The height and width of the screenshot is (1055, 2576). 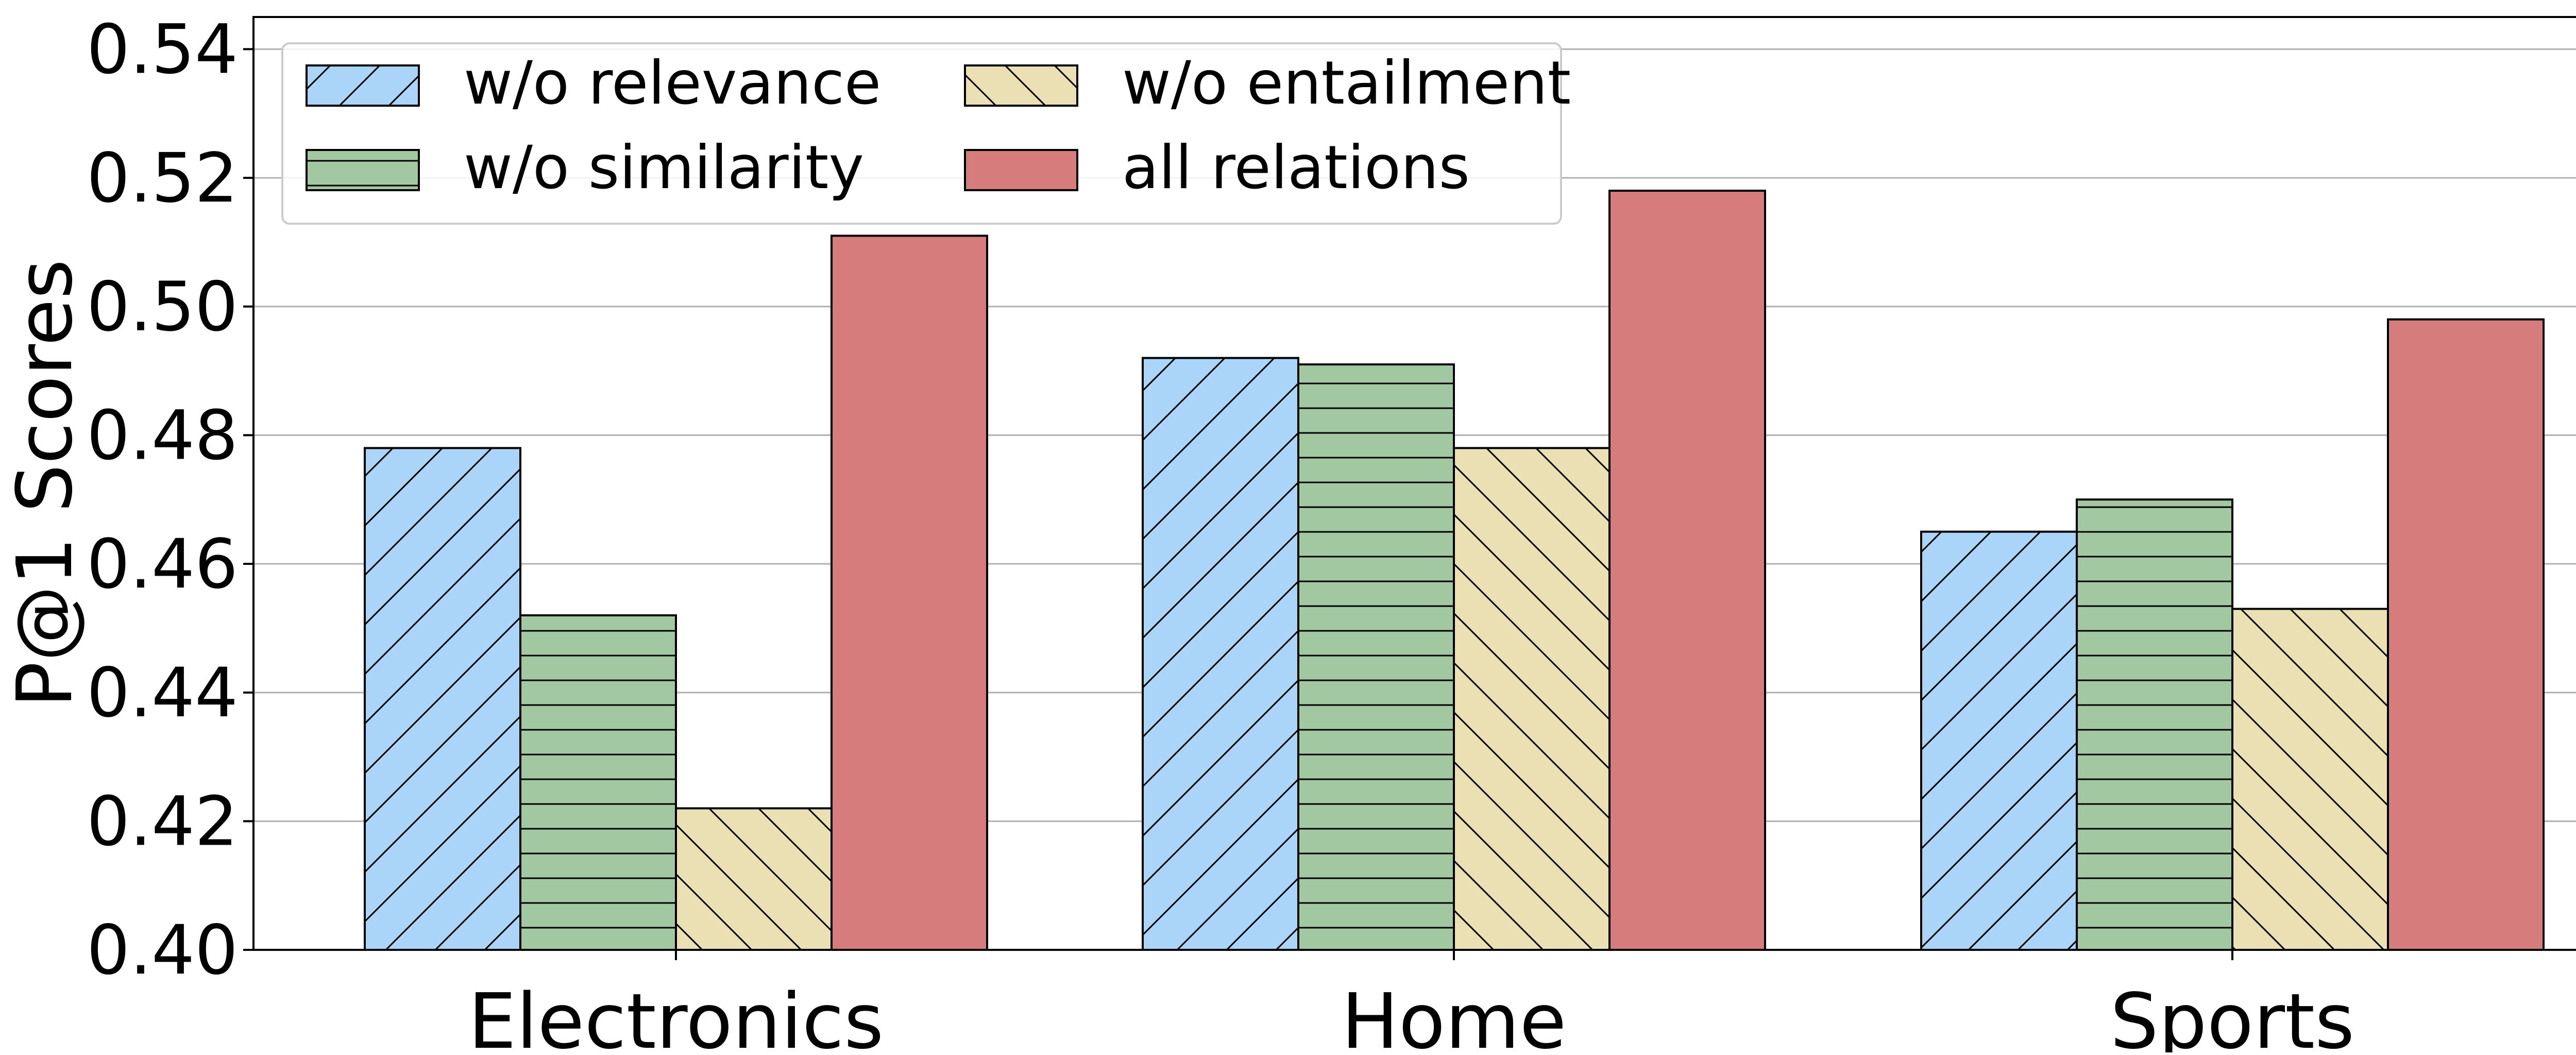 What do you see at coordinates (676, 1014) in the screenshot?
I see `x-tick-label: Electronics` at bounding box center [676, 1014].